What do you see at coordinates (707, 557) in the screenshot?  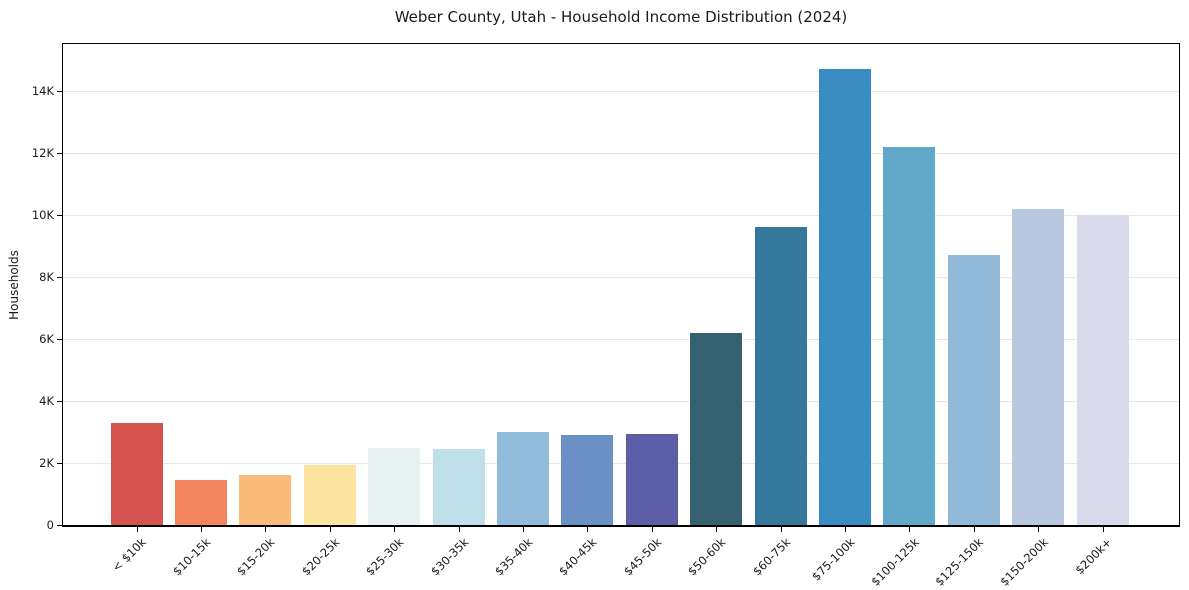 I see `x-tick-label-text: $50-60k` at bounding box center [707, 557].